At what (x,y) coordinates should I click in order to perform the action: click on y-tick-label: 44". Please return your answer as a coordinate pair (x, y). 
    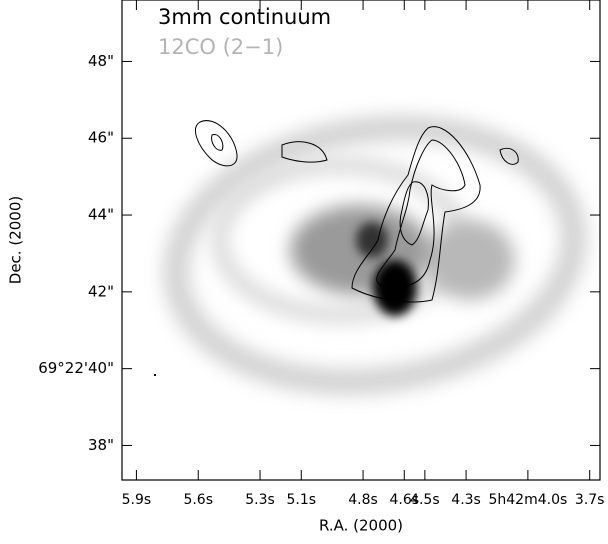
    Looking at the image, I should click on (101, 215).